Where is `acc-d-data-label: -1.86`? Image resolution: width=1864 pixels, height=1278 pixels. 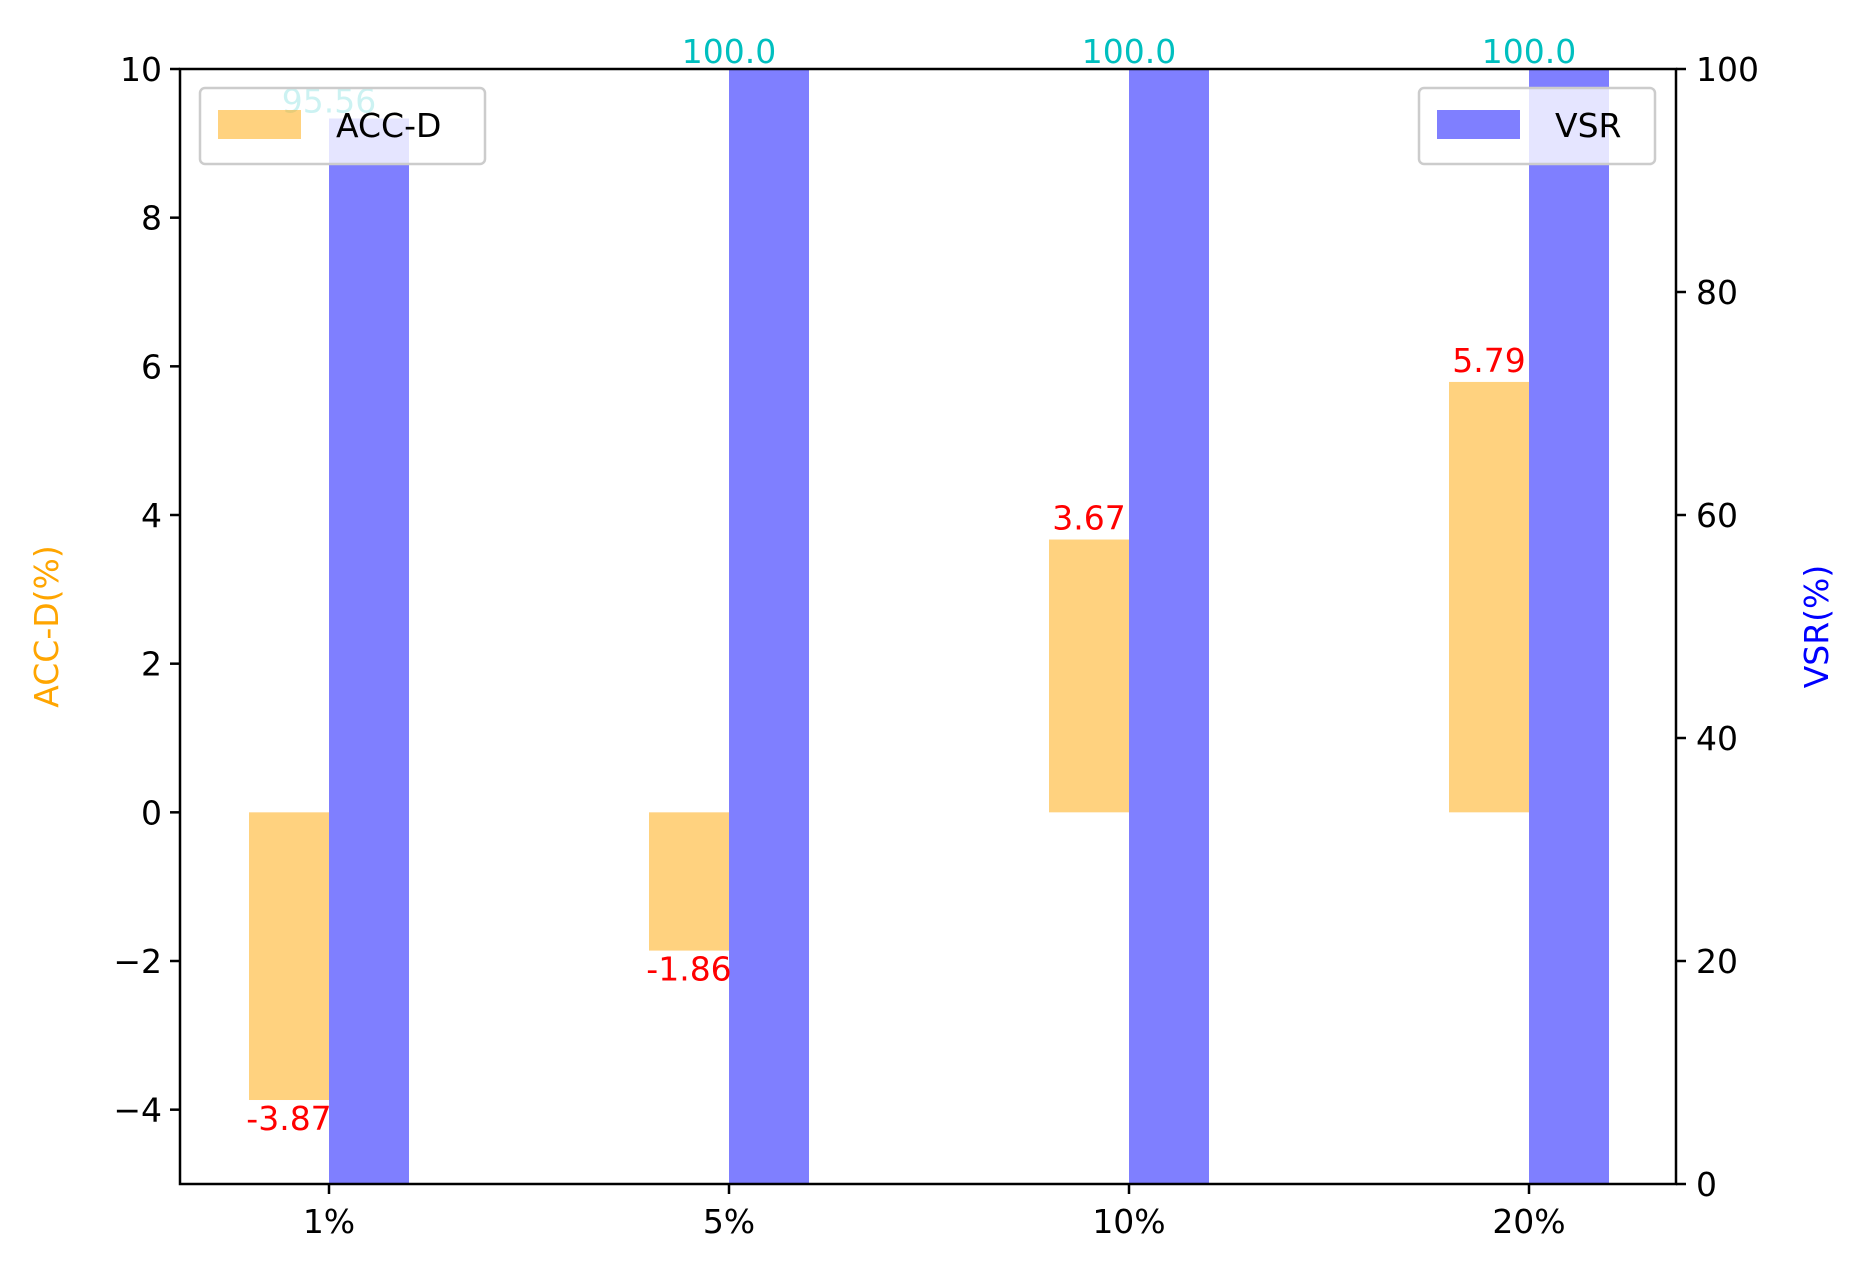 acc-d-data-label: -1.86 is located at coordinates (688, 969).